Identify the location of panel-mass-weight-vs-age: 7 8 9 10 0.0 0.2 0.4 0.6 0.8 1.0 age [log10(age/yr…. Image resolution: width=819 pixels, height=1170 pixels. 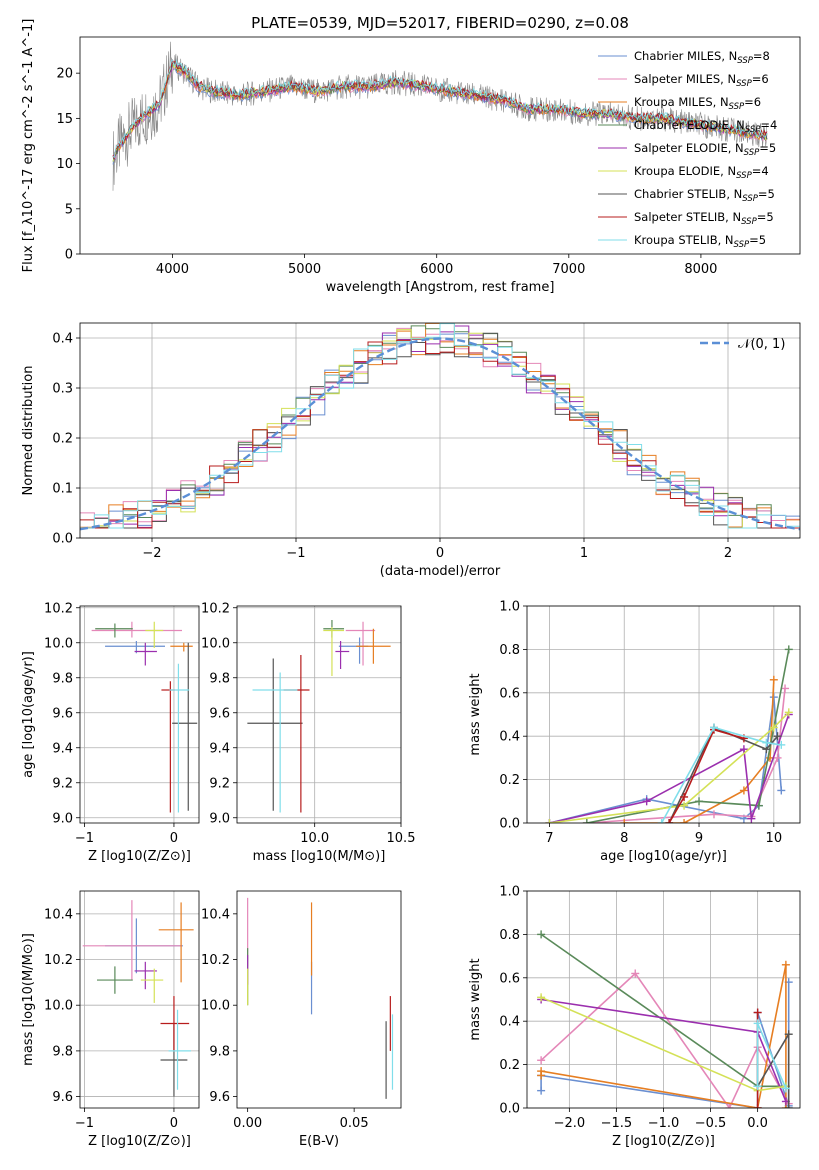
(634, 732).